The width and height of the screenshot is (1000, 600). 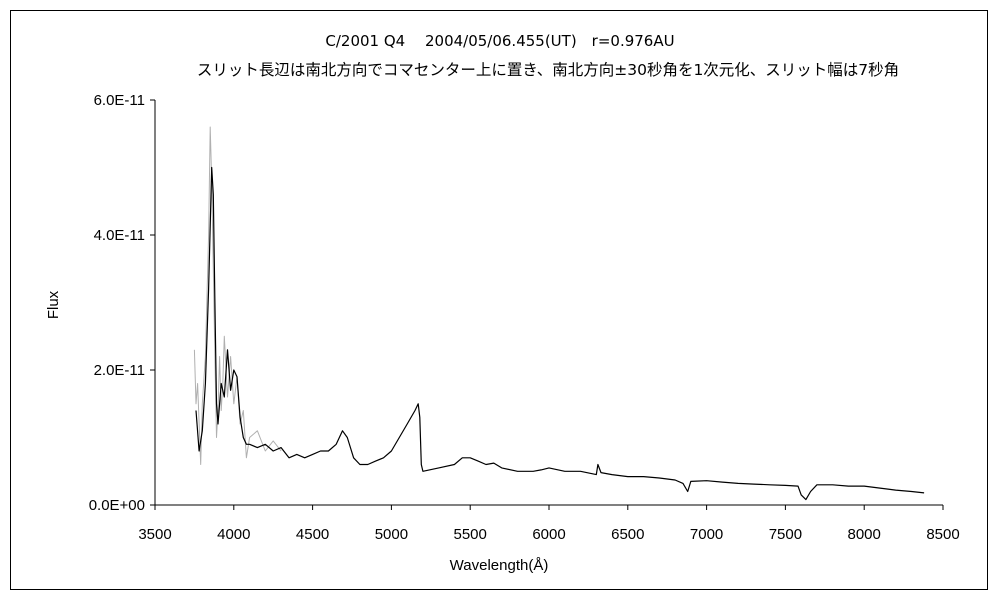 I want to click on y-tick-label: 0.0E+00, so click(x=117, y=505).